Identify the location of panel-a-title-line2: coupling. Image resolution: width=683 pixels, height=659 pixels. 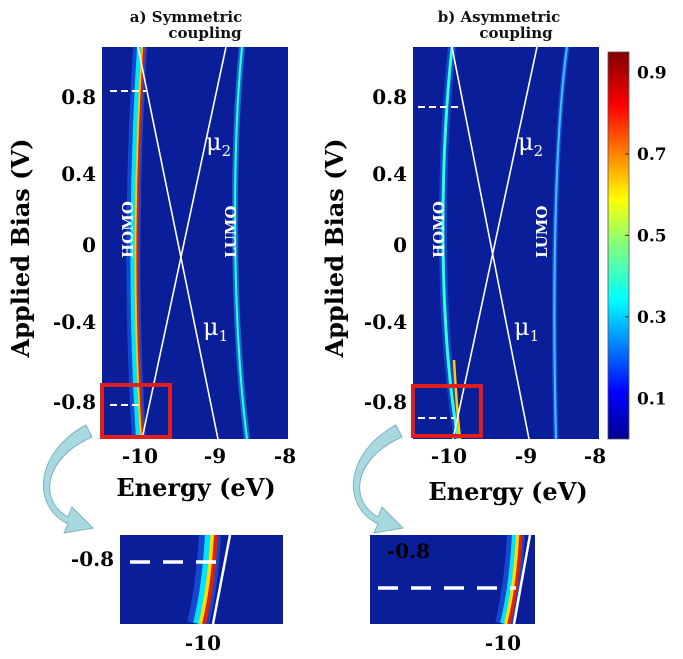
(205, 33).